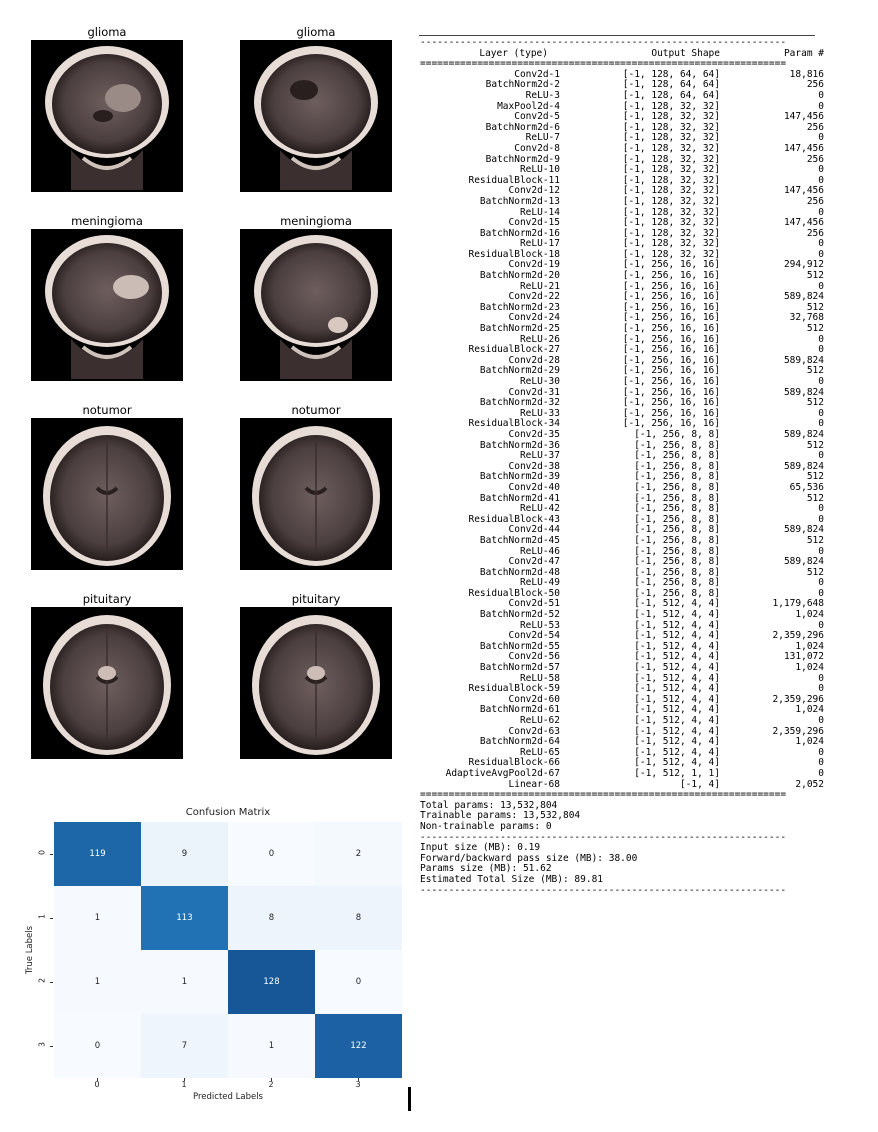 This screenshot has height=1132, width=878. I want to click on confusion-matrix-cell: 7, so click(184, 1046).